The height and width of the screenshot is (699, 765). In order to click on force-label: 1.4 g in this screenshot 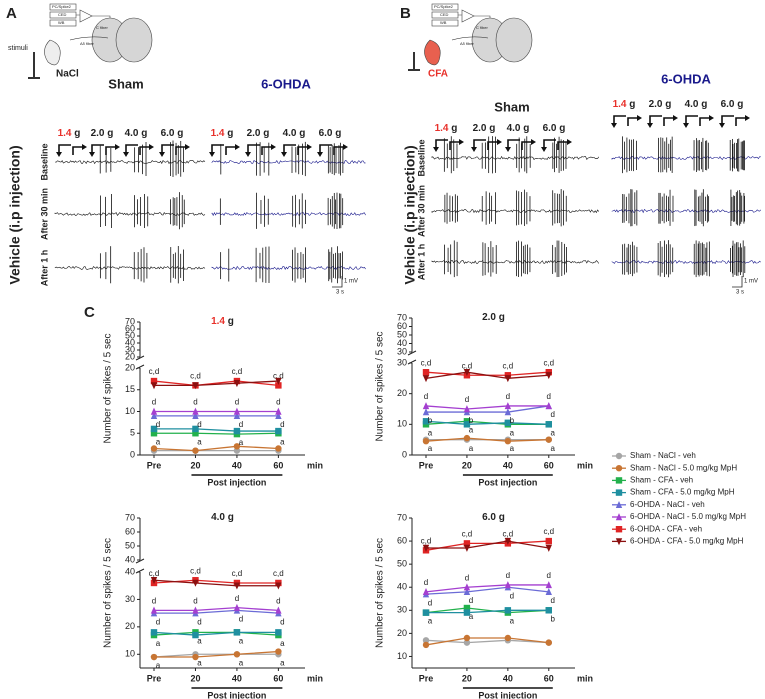, I will do `click(69, 133)`.